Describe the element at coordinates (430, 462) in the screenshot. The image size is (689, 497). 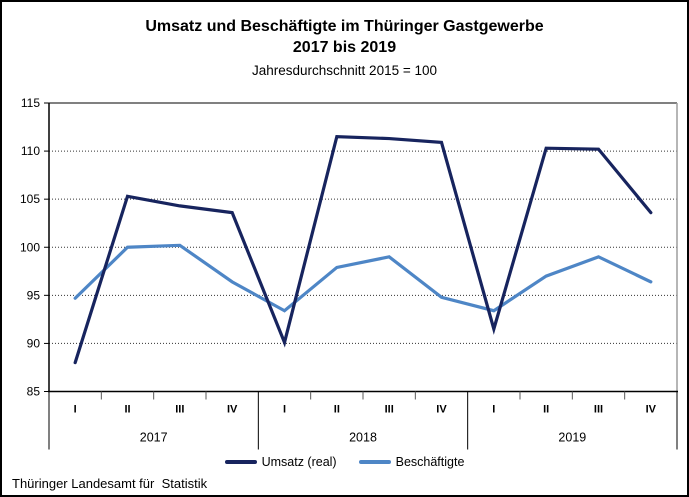
I see `legend-beschaeftigte-label: Beschäftigte` at that location.